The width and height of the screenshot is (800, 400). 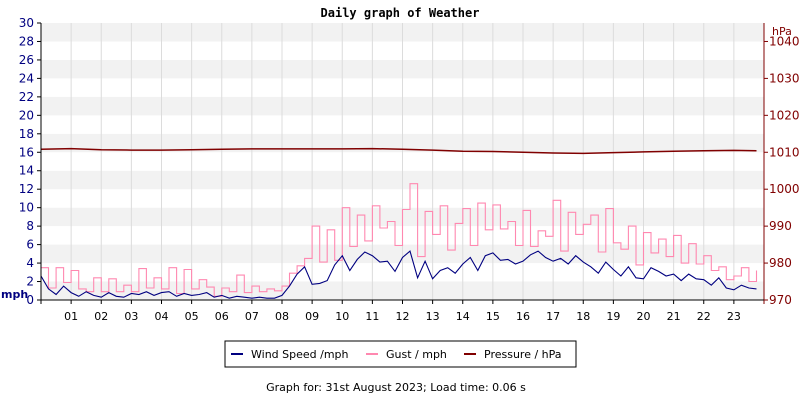 What do you see at coordinates (644, 316) in the screenshot?
I see `x-tick-label: 20` at bounding box center [644, 316].